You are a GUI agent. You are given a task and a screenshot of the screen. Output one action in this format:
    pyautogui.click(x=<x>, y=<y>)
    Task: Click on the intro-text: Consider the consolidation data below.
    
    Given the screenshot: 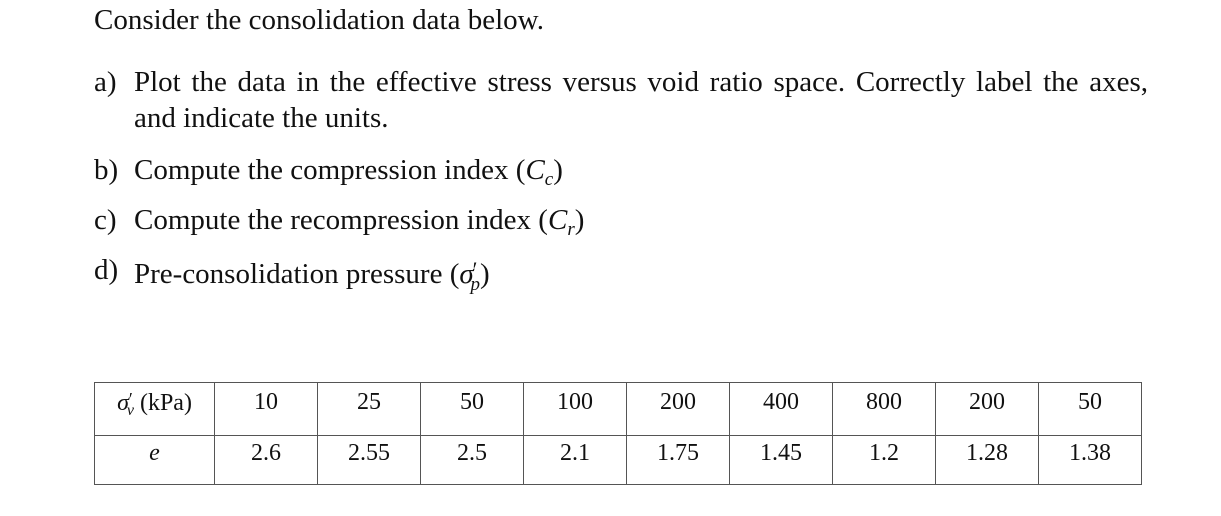 What is the action you would take?
    pyautogui.click(x=319, y=20)
    